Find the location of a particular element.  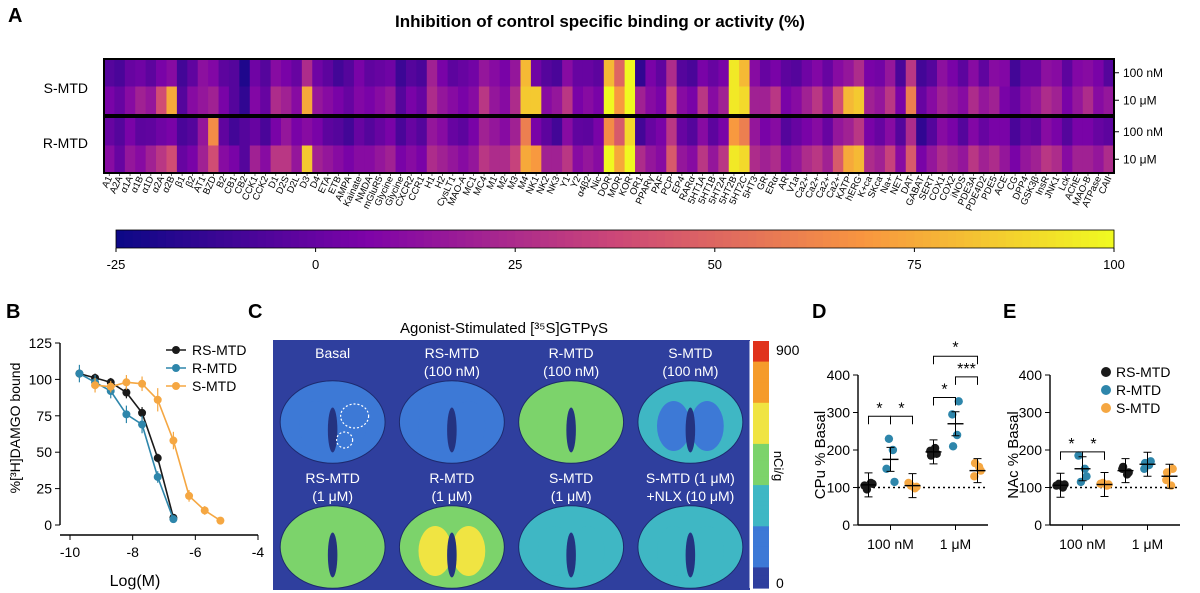

row-concentration-label: 10 μM is located at coordinates (1140, 159).